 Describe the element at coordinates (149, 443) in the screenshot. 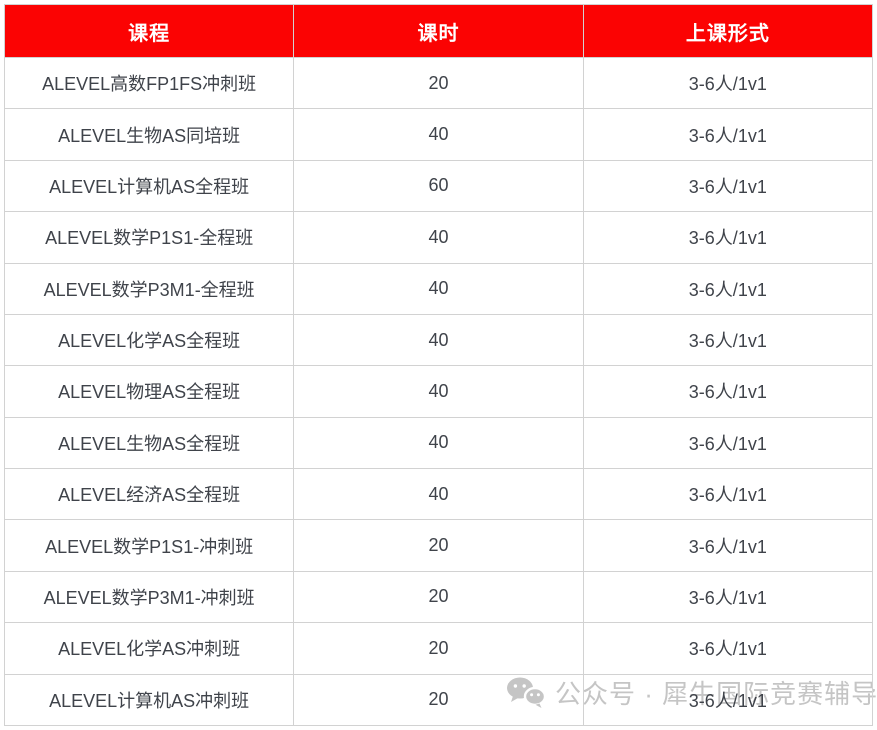

I see `cell-course: ALEVEL生物AS全程班` at that location.